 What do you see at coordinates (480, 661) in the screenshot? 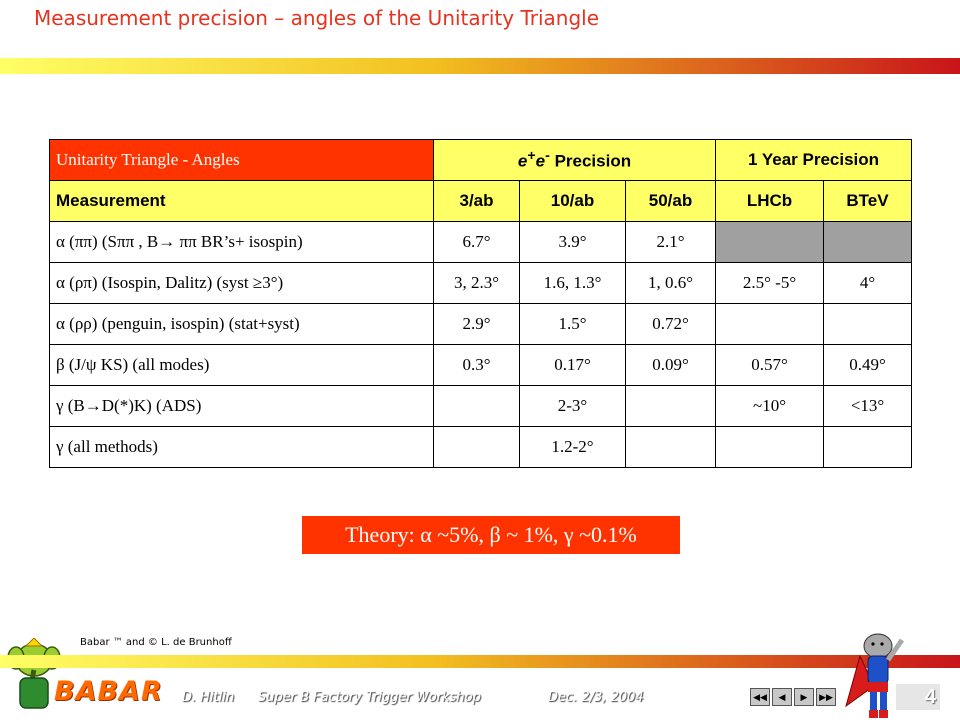
I see `bottom-gradient-bar` at bounding box center [480, 661].